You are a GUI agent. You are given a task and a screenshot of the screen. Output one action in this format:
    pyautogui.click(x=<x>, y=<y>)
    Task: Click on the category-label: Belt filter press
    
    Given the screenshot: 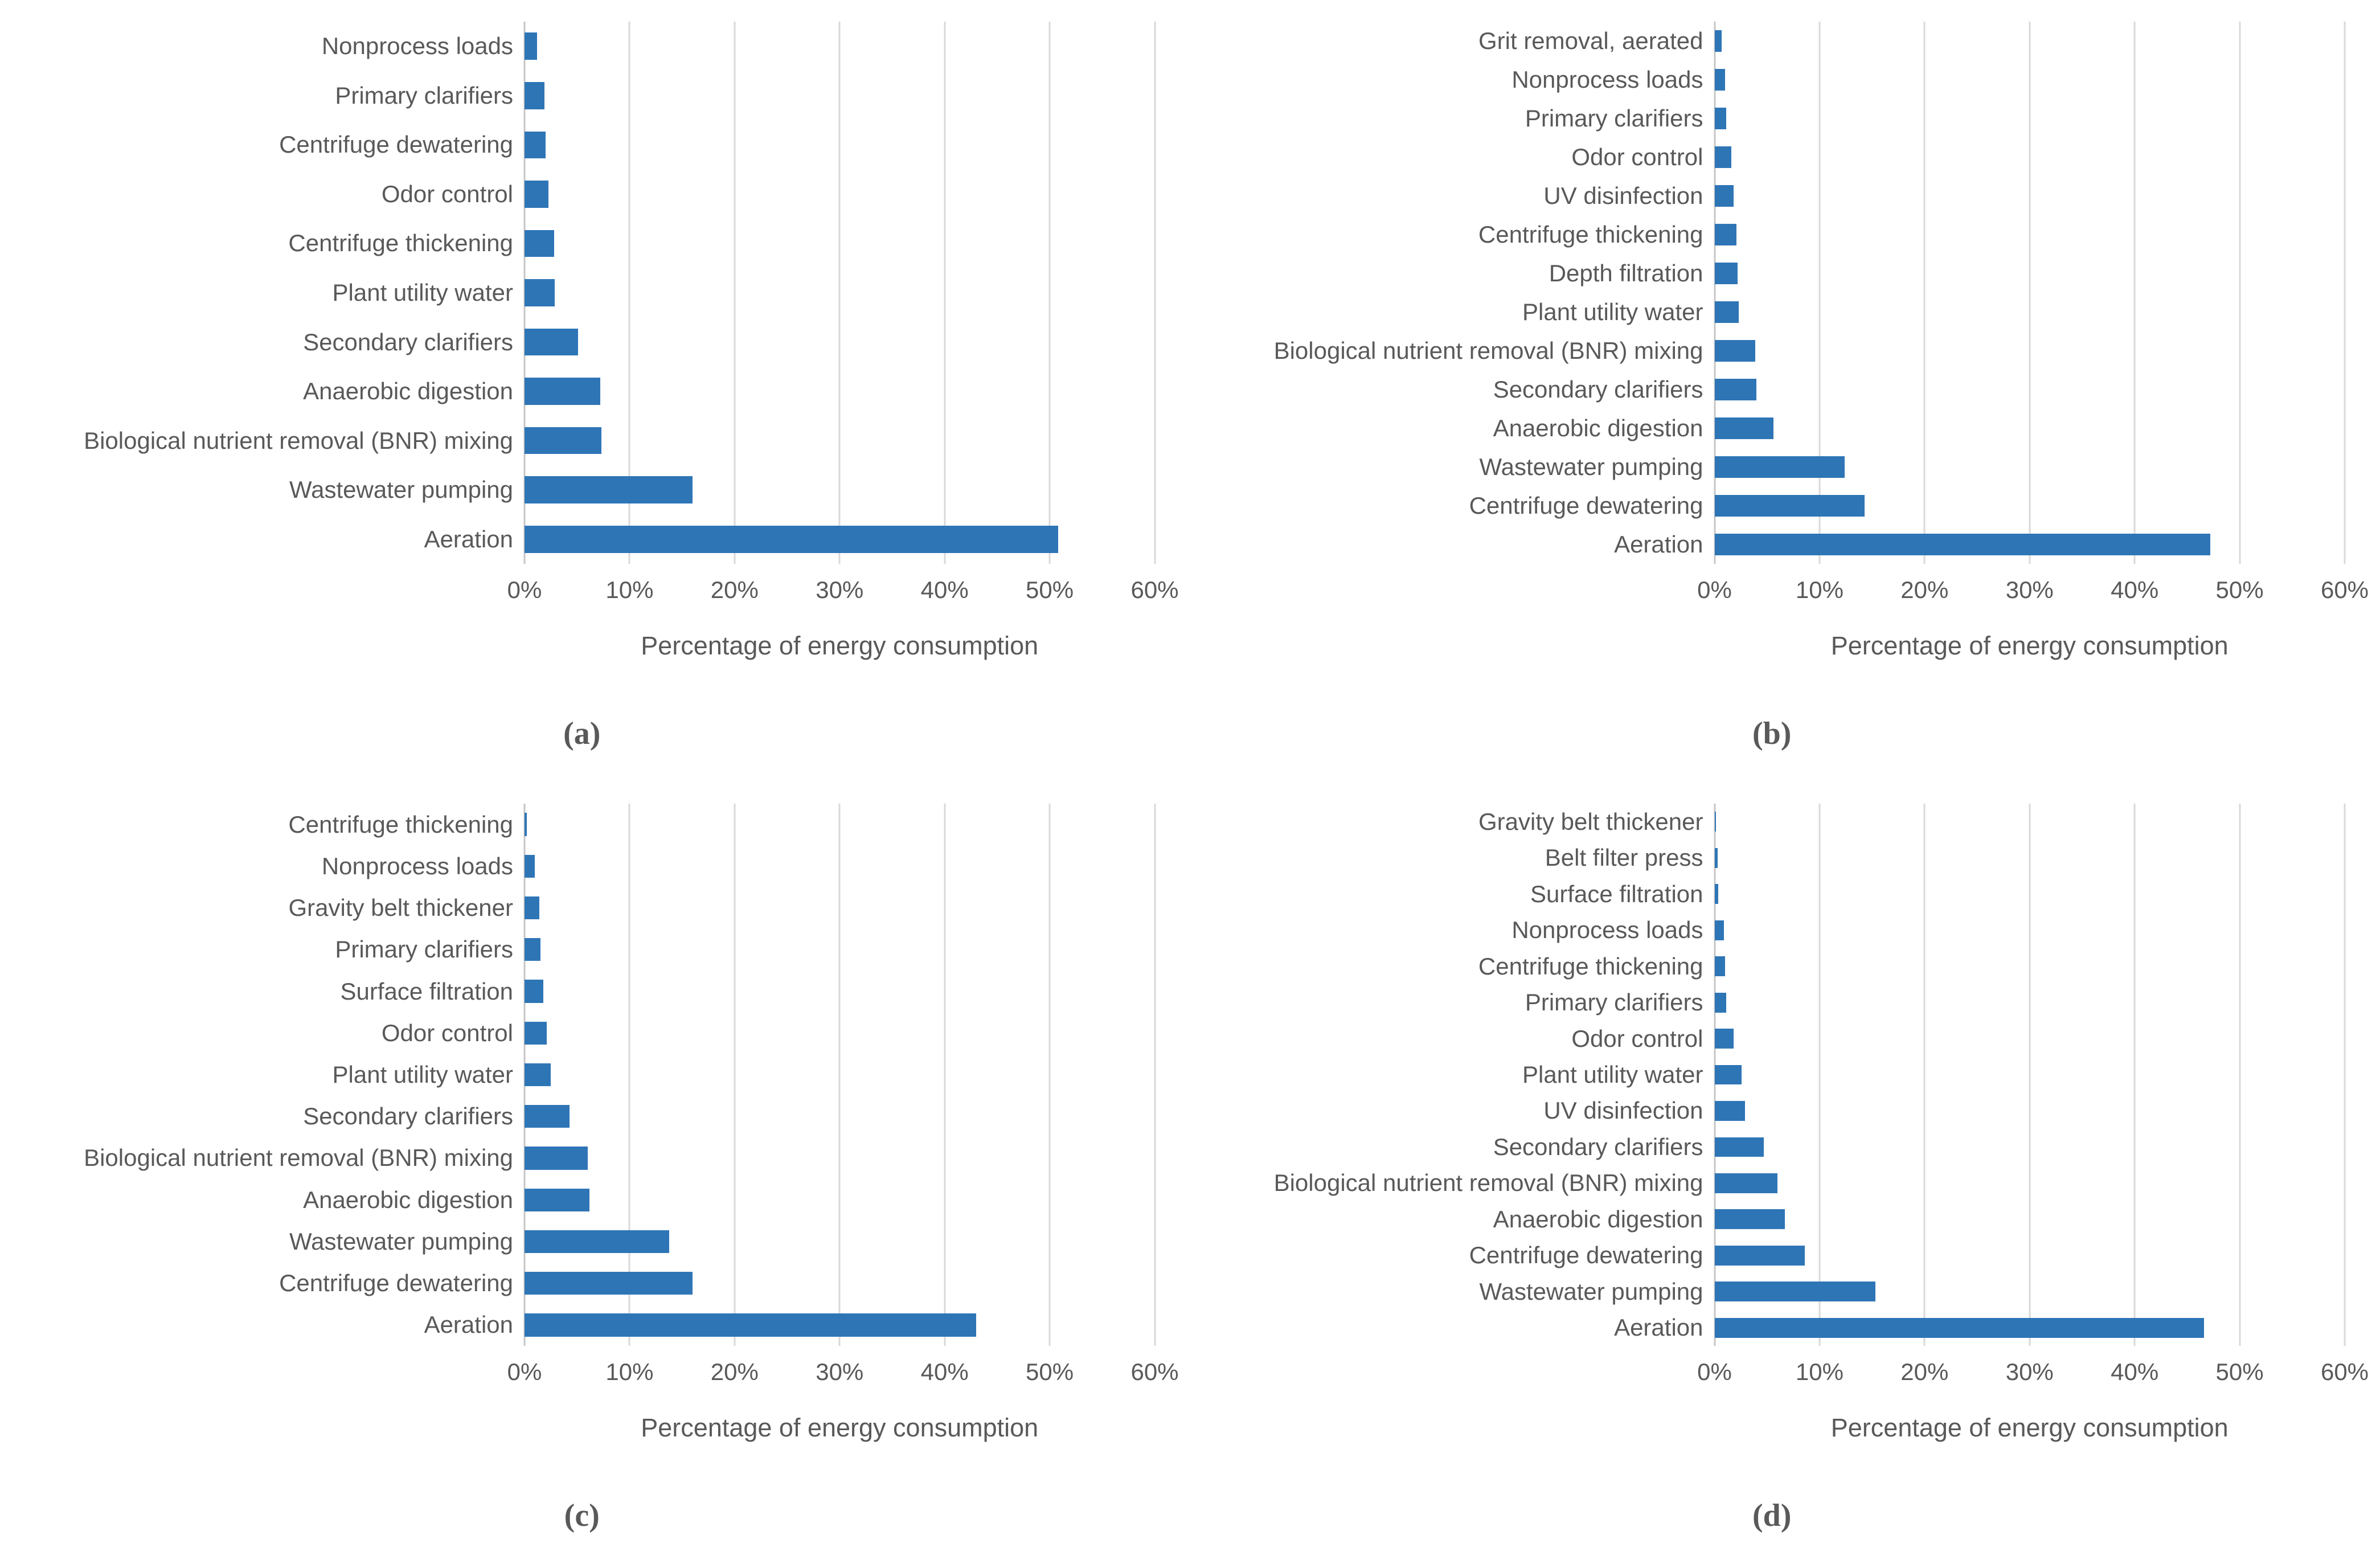 What is the action you would take?
    pyautogui.click(x=1624, y=857)
    